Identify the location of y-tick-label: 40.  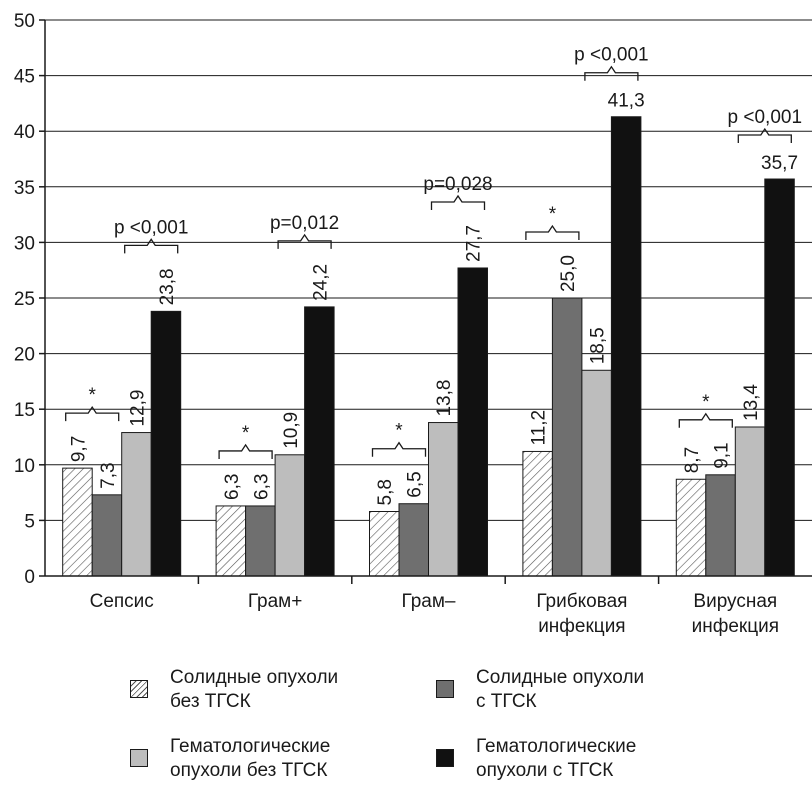
(24, 132).